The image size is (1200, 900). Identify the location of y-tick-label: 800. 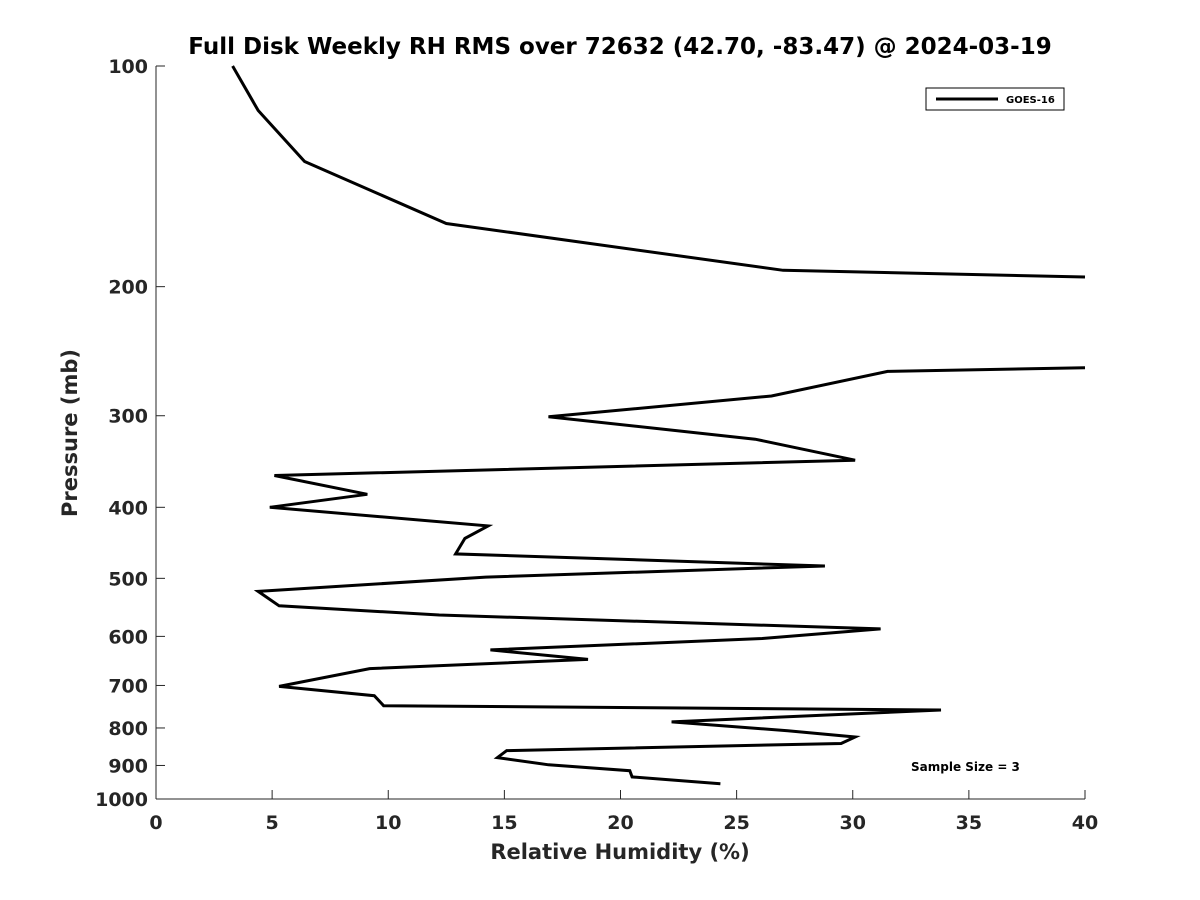
(128, 729).